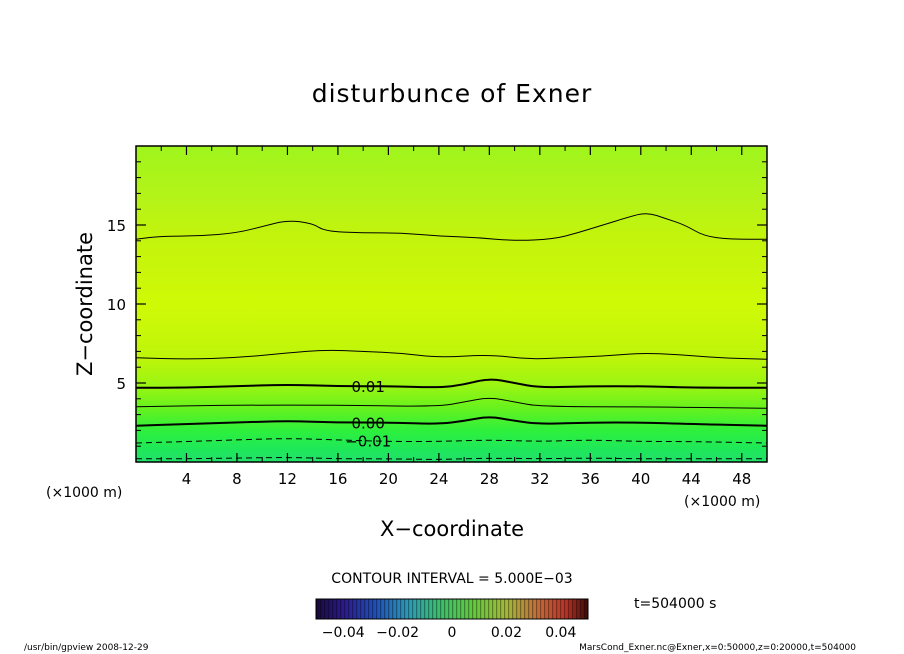  What do you see at coordinates (452, 529) in the screenshot?
I see `x-axis-title: X−coordinate` at bounding box center [452, 529].